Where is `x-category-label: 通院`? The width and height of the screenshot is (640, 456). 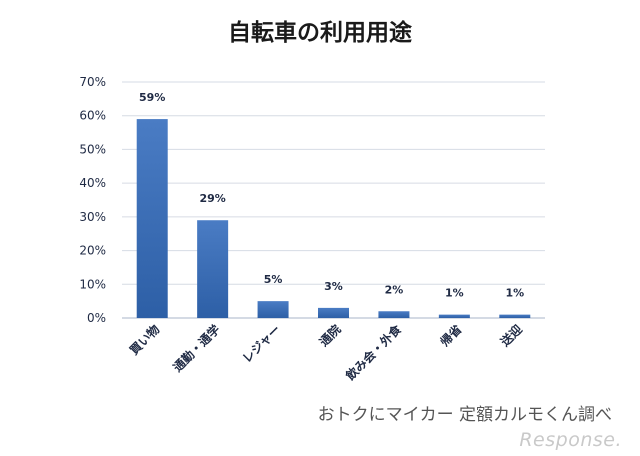
x-category-label: 通院 is located at coordinates (330, 336).